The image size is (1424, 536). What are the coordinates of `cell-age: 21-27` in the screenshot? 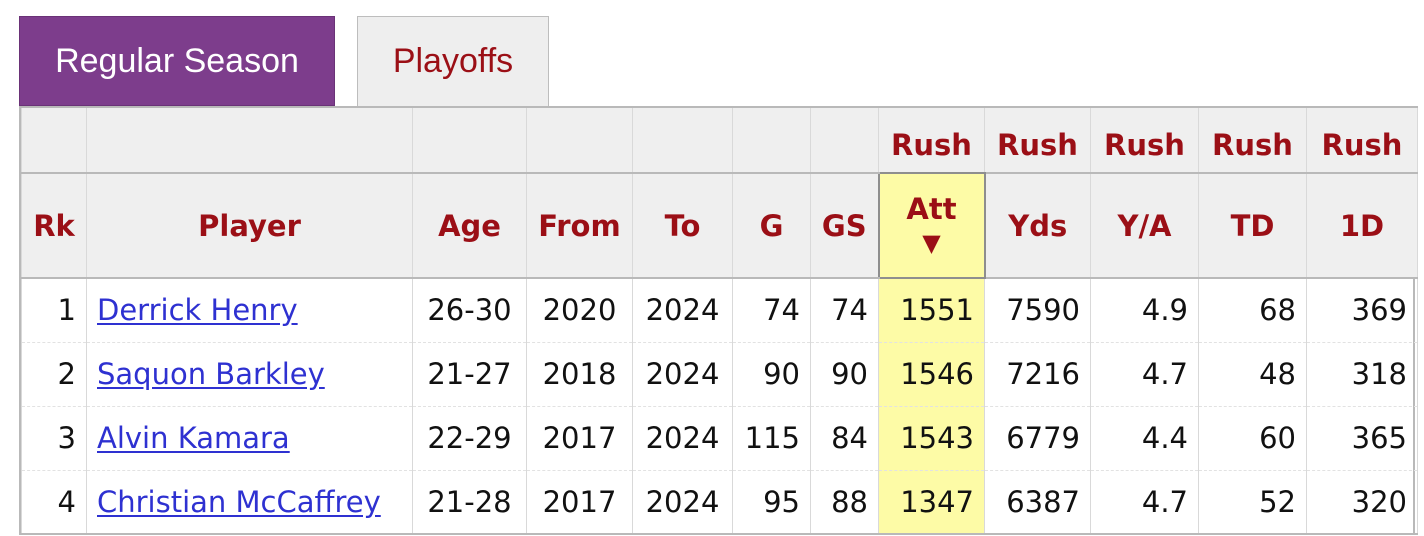 It's located at (469, 374).